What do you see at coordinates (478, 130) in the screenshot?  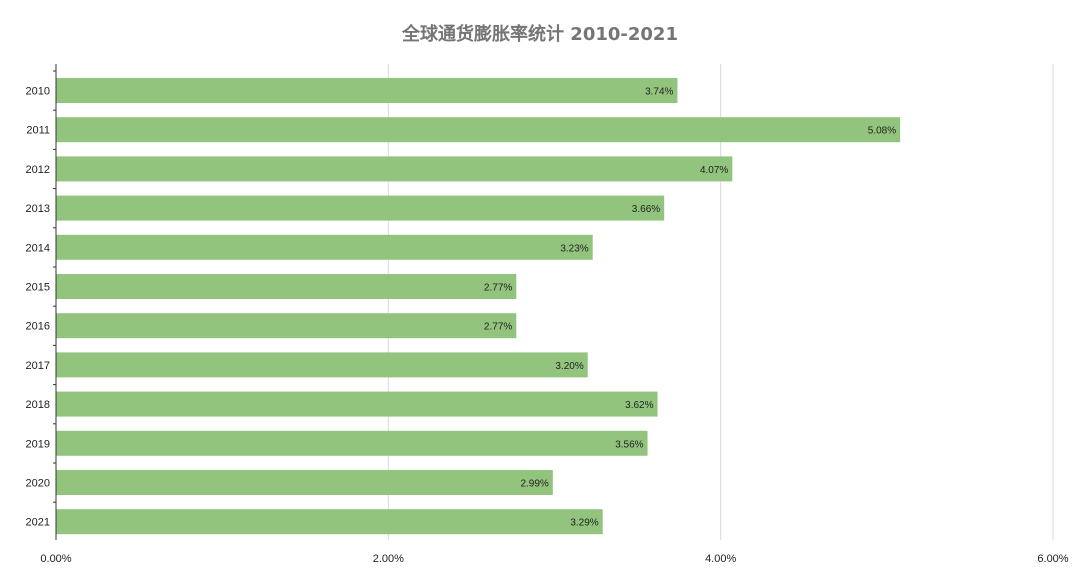 I see `bar-2011` at bounding box center [478, 130].